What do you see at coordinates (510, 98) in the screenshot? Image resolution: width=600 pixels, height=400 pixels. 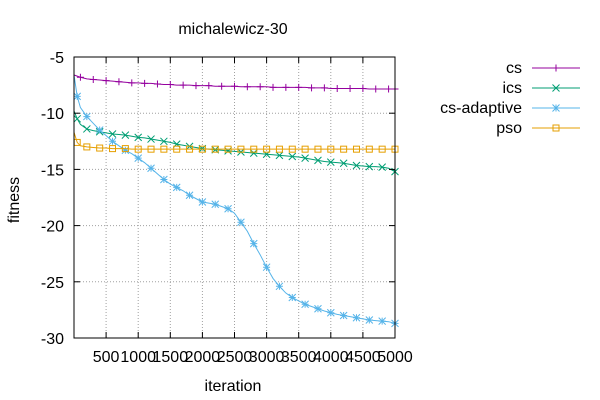 I see `legend: cs ics cs-adaptive pso` at bounding box center [510, 98].